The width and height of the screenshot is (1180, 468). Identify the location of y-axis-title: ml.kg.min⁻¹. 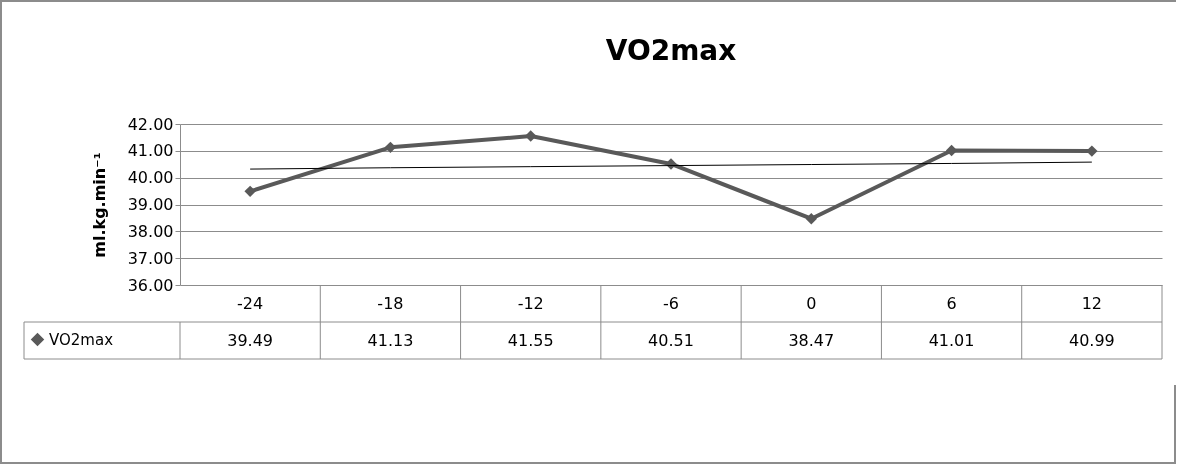
(99, 205).